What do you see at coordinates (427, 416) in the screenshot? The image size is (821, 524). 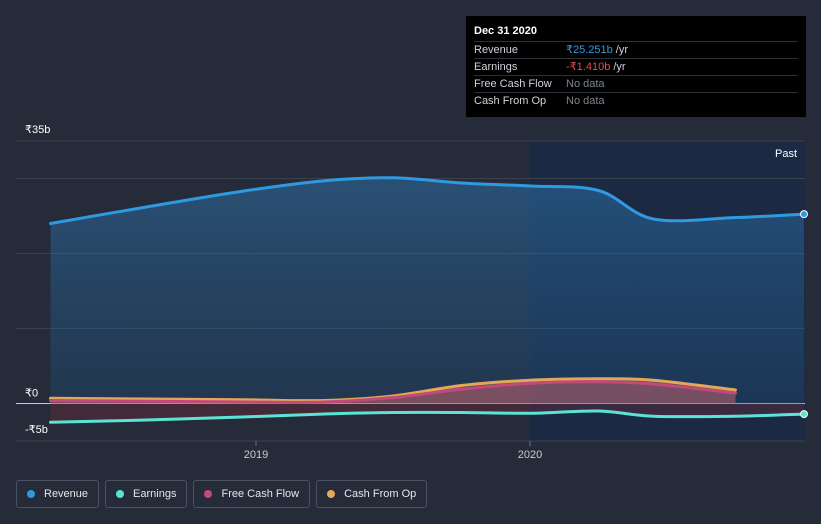 I see `earnings-line` at bounding box center [427, 416].